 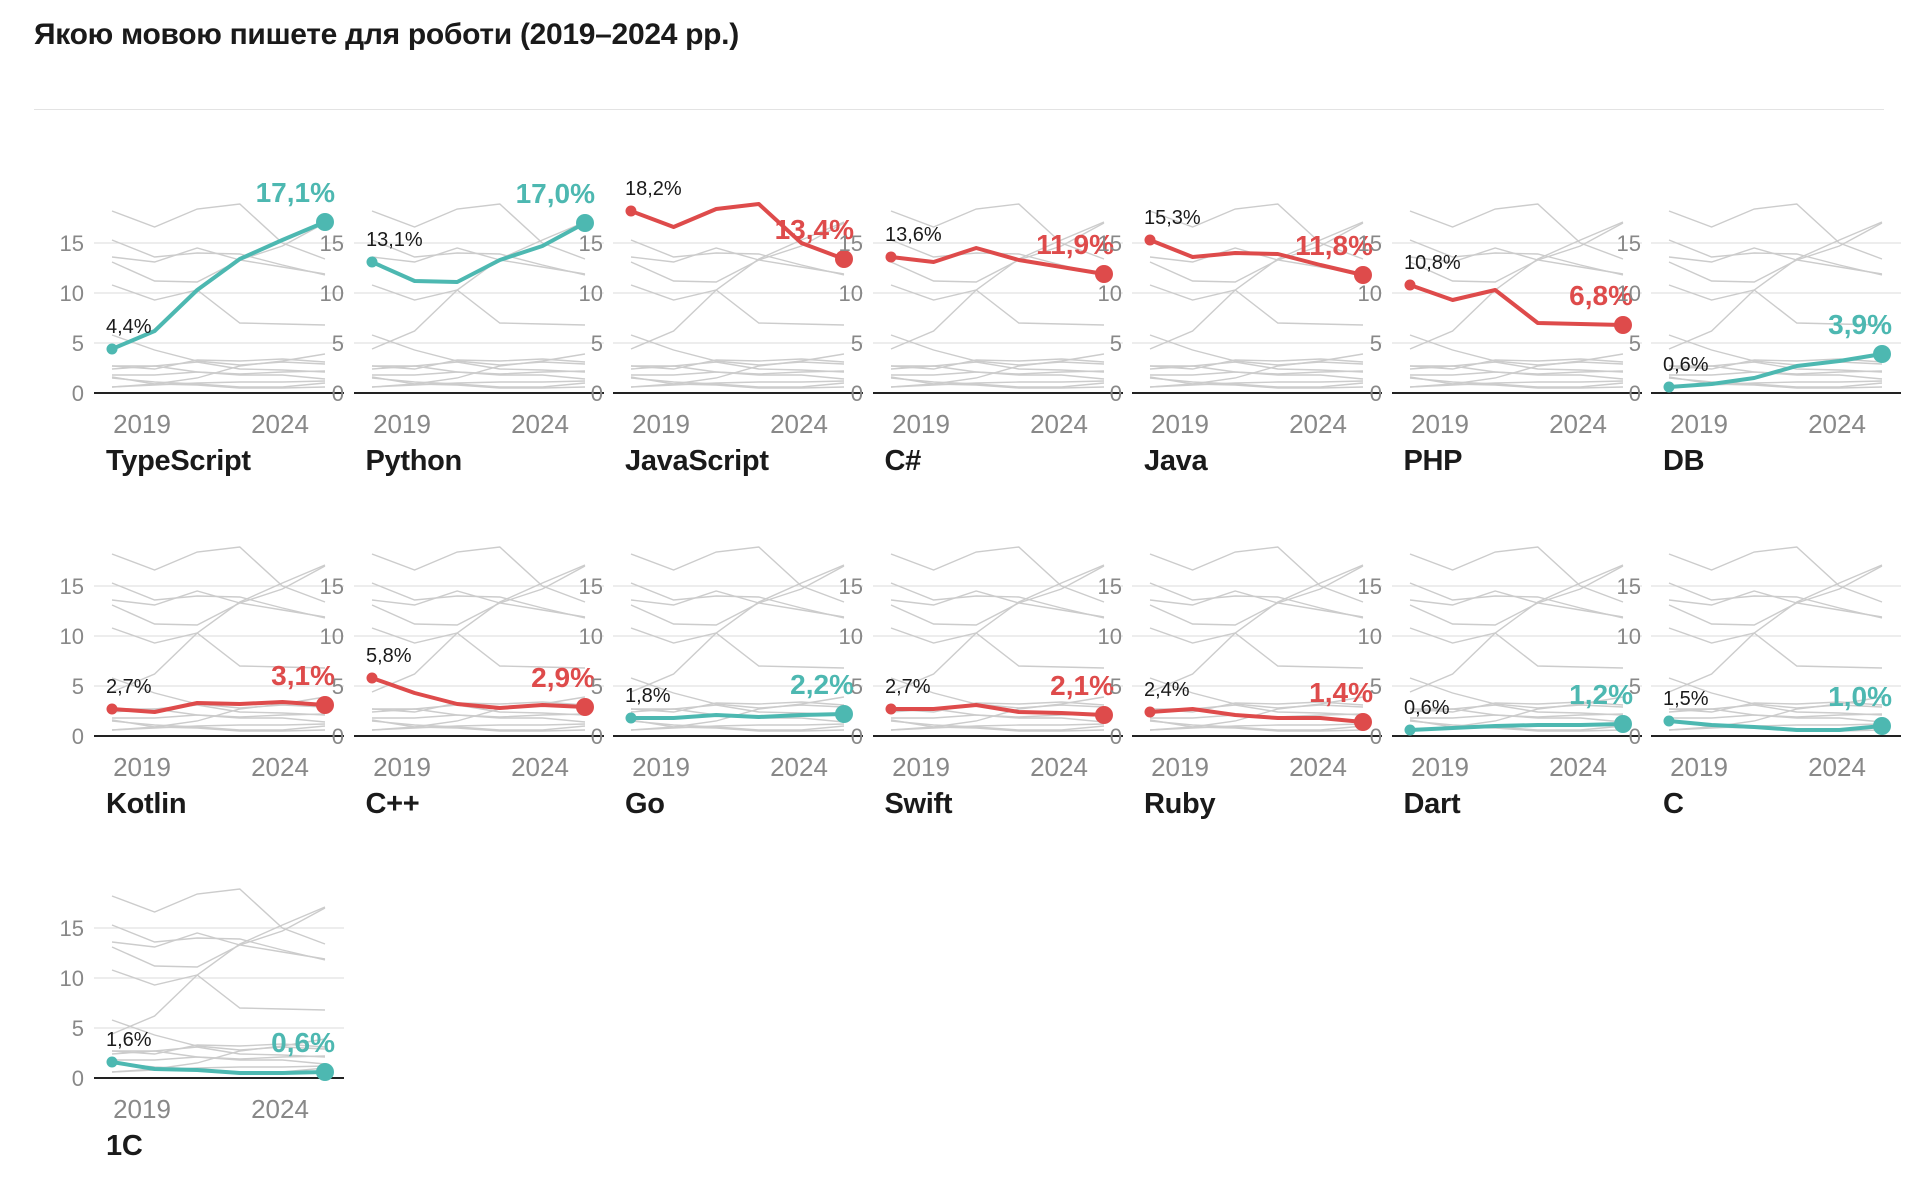 What do you see at coordinates (394, 240) in the screenshot?
I see `start-value-label: 13,1%` at bounding box center [394, 240].